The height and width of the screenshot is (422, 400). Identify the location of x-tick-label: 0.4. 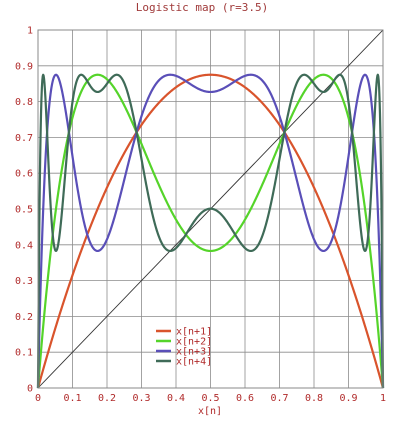
(176, 398).